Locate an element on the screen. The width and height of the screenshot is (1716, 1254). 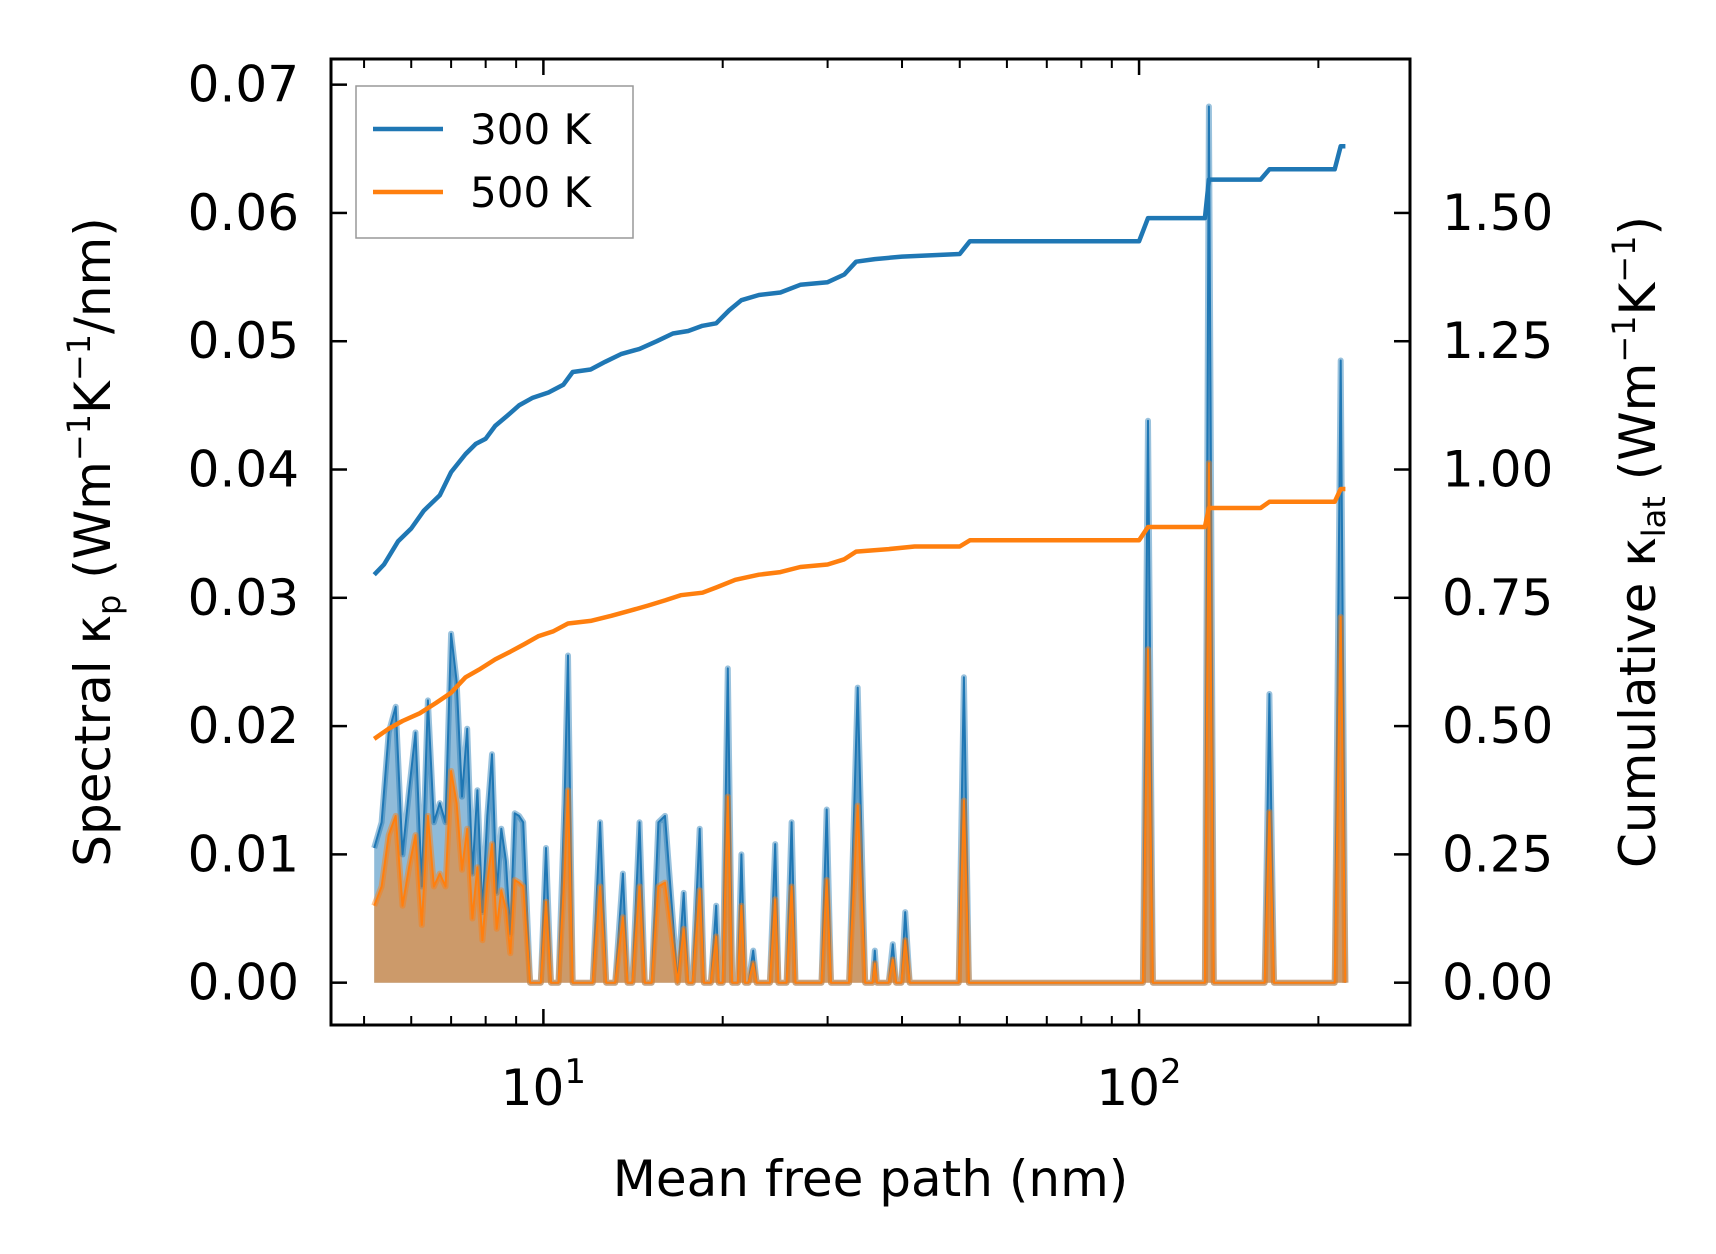
x-axis-label: Mean free path (nm) is located at coordinates (871, 1179).